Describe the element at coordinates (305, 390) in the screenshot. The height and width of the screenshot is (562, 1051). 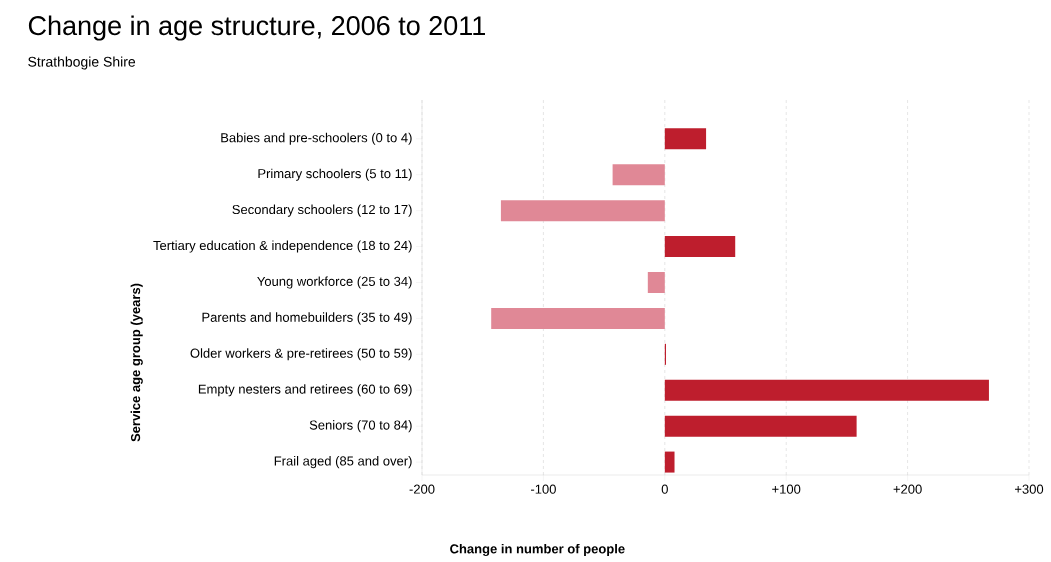
I see `y-tick-label: Empty nesters and retirees (60 to 69)` at that location.